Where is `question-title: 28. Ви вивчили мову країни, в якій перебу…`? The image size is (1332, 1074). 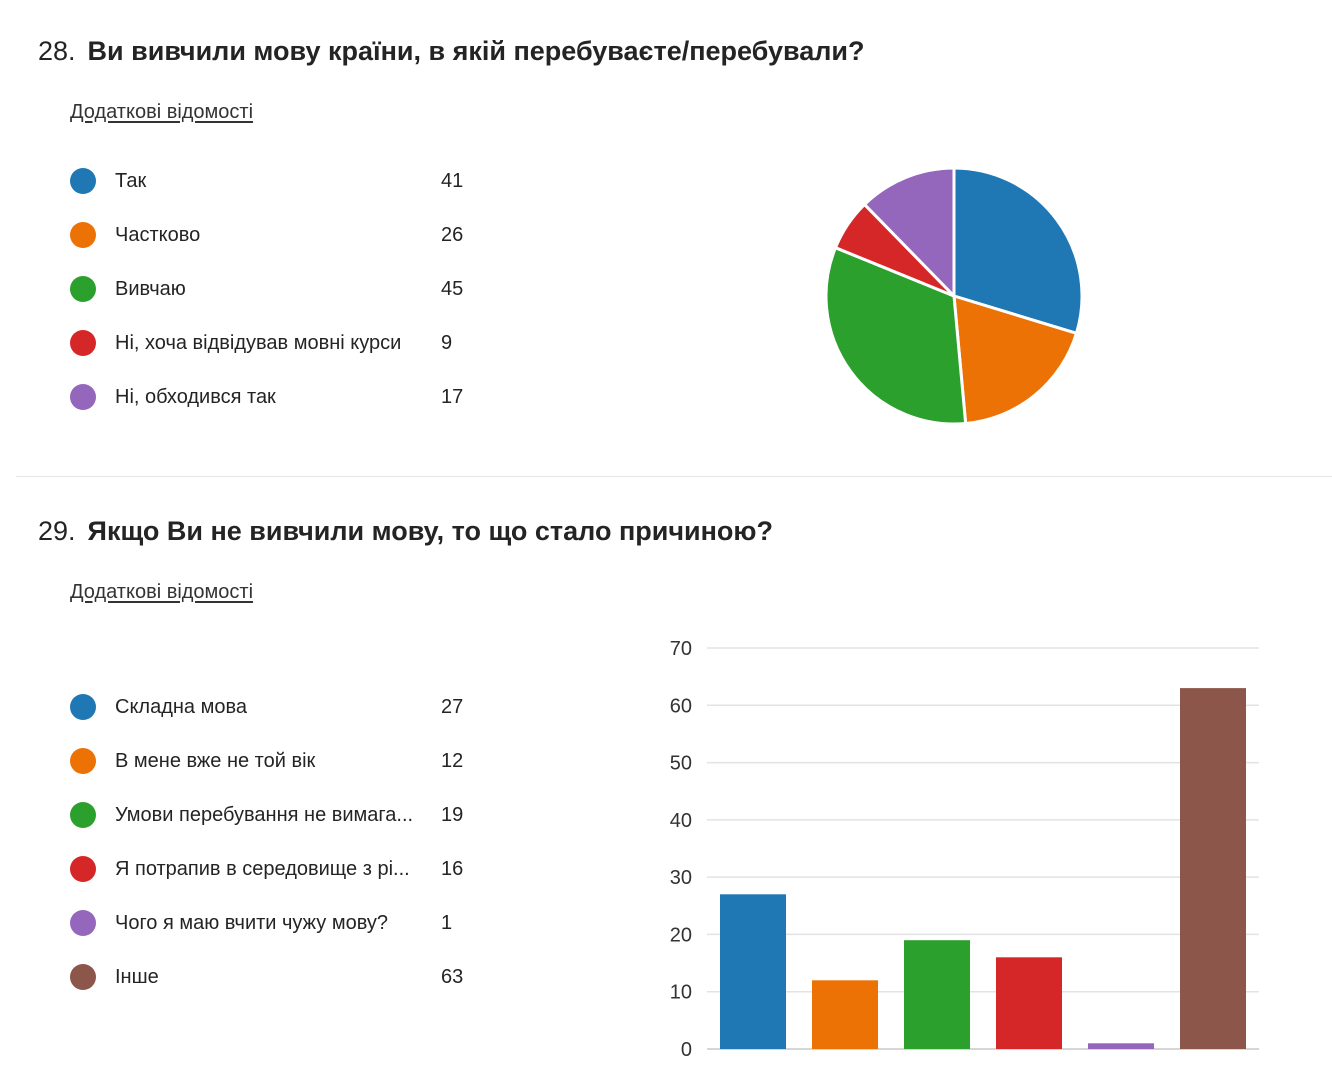 question-title: 28. Ви вивчили мову країни, в якій перебу… is located at coordinates (451, 51).